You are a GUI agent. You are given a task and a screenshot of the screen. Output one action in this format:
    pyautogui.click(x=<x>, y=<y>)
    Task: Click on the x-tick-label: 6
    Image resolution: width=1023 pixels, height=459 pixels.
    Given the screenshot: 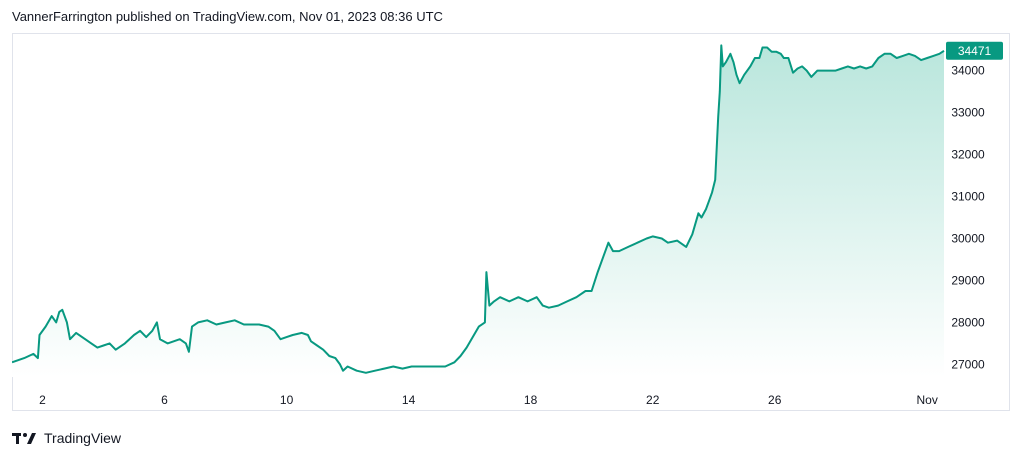 What is the action you would take?
    pyautogui.click(x=164, y=400)
    